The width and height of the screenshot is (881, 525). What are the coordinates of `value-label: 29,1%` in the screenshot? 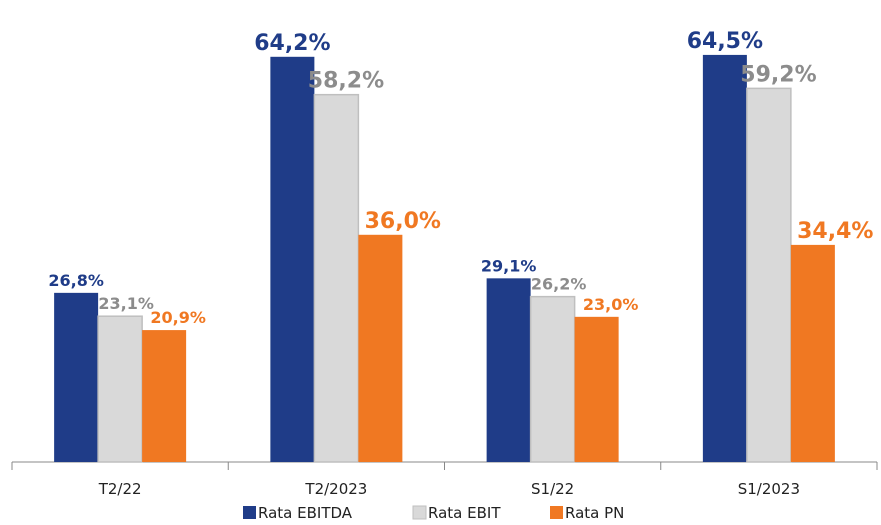 It's located at (509, 265).